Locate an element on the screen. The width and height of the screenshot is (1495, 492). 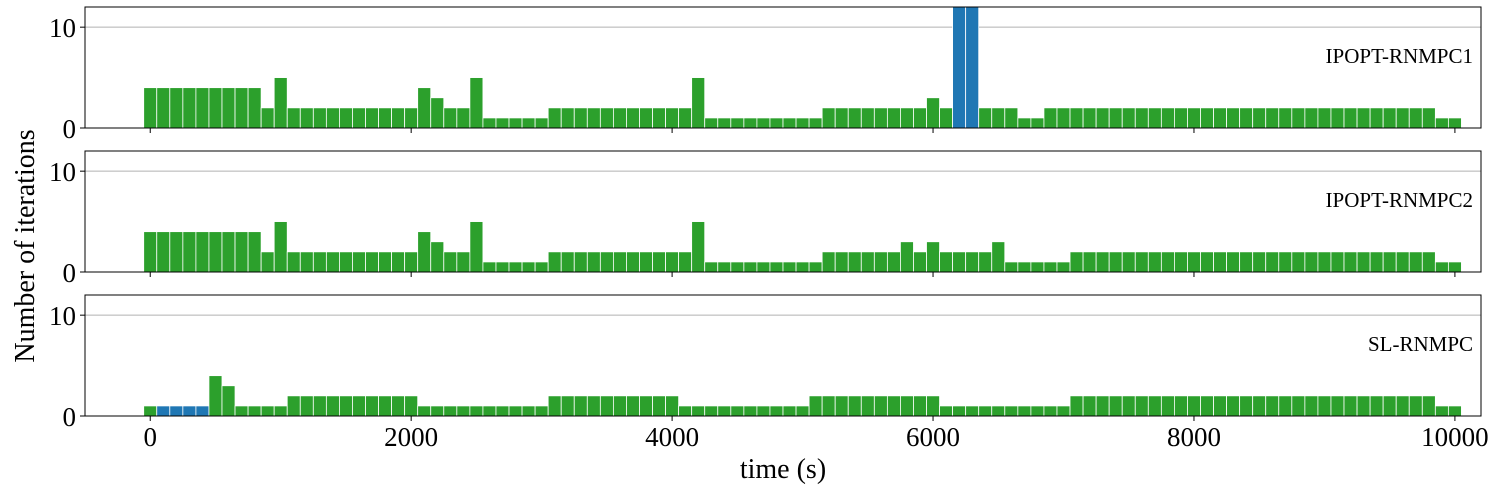
x-tick-label: 8000 is located at coordinates (1194, 437).